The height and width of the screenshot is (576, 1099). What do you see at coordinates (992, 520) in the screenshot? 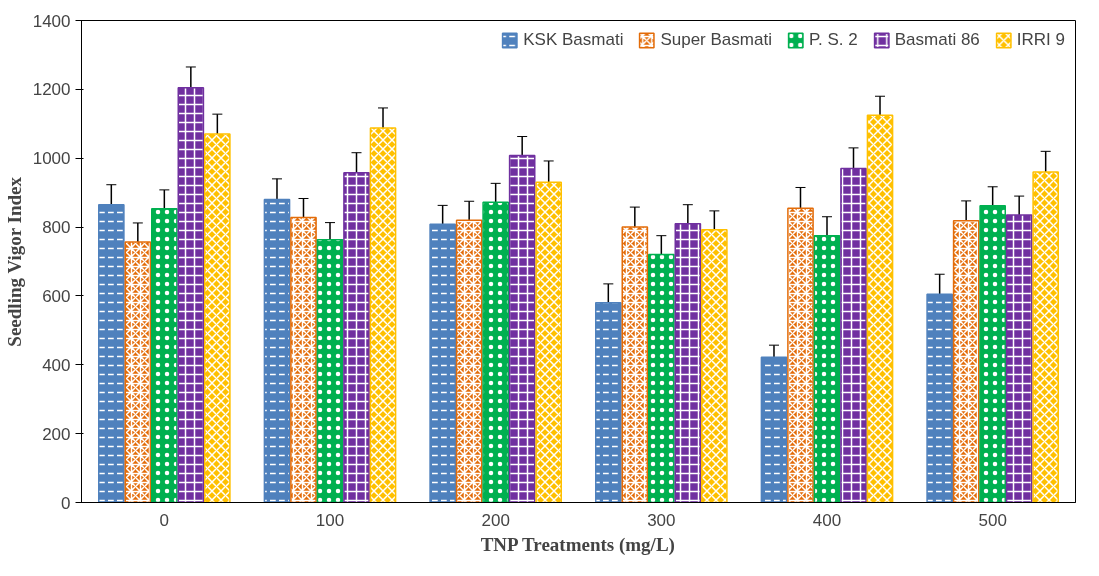
I see `x-tick-label: 500` at bounding box center [992, 520].